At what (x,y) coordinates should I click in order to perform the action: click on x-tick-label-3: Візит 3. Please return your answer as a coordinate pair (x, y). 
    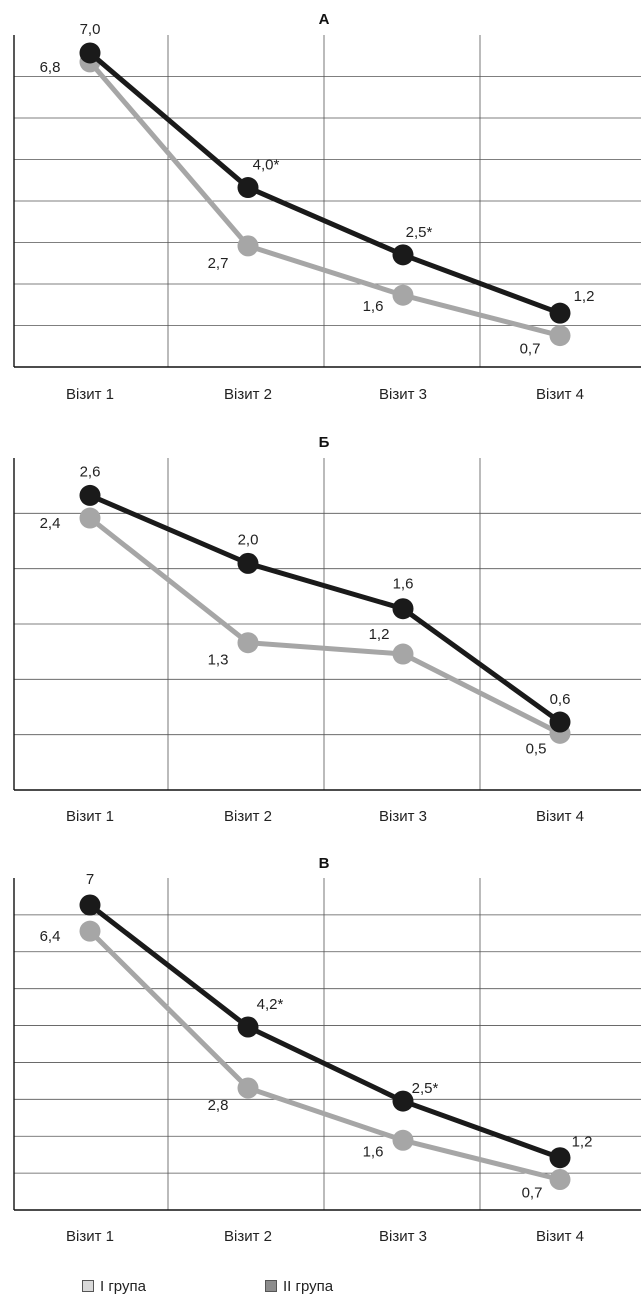
    Looking at the image, I should click on (403, 1236).